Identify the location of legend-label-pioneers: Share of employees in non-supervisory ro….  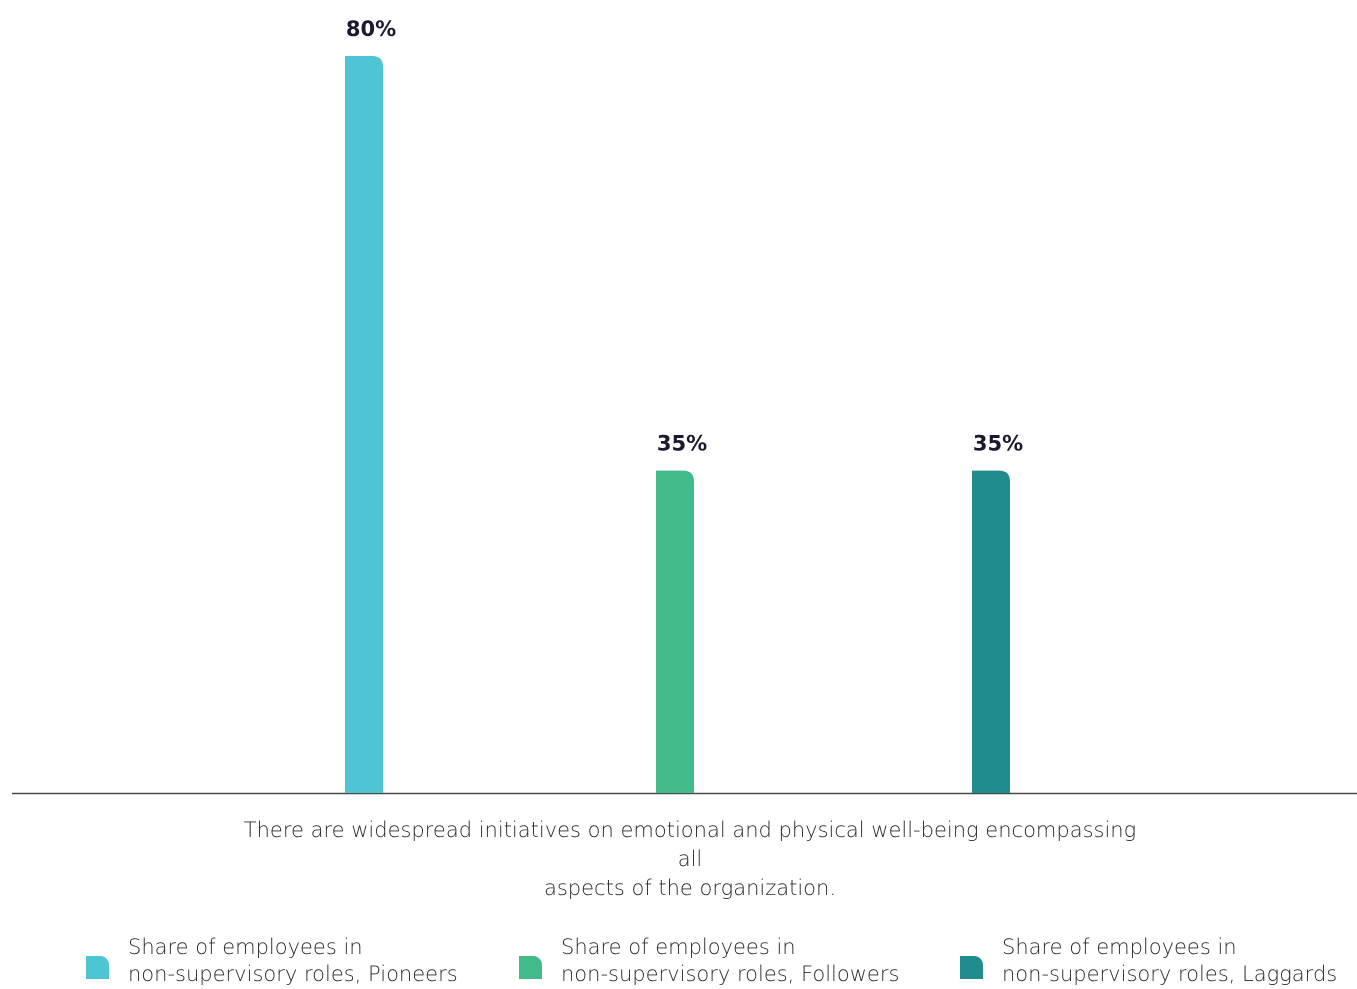
(293, 961).